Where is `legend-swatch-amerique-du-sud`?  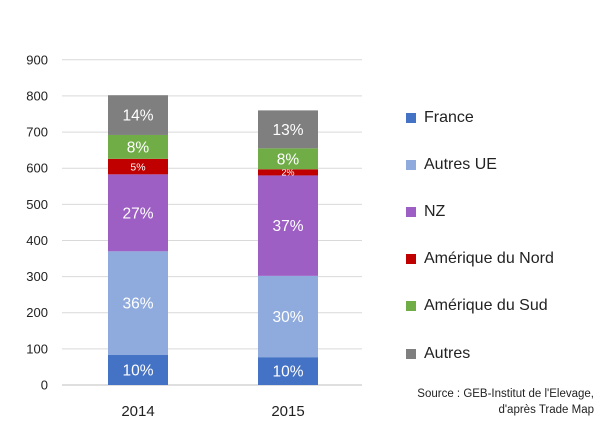 legend-swatch-amerique-du-sud is located at coordinates (411, 306).